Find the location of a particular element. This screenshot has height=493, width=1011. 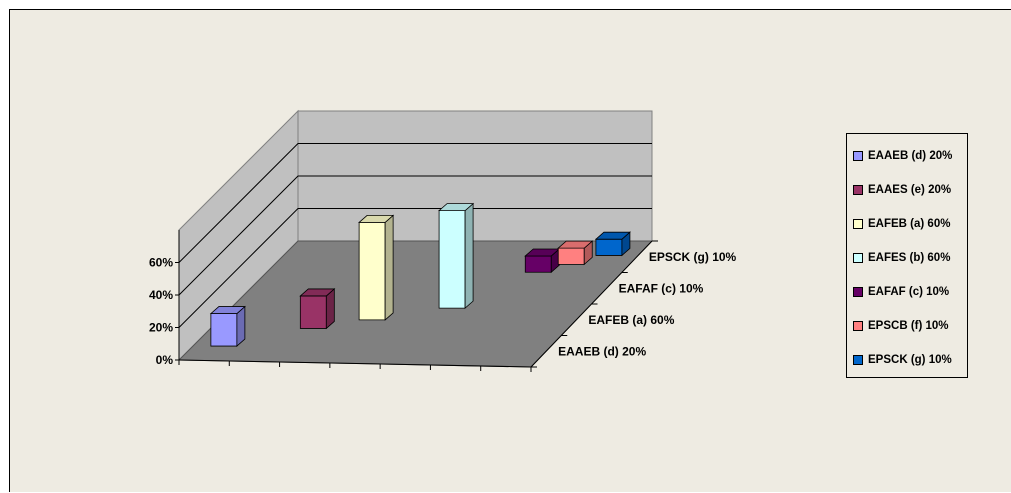

legend-item: EAFAF (c) 10% is located at coordinates (907, 292).